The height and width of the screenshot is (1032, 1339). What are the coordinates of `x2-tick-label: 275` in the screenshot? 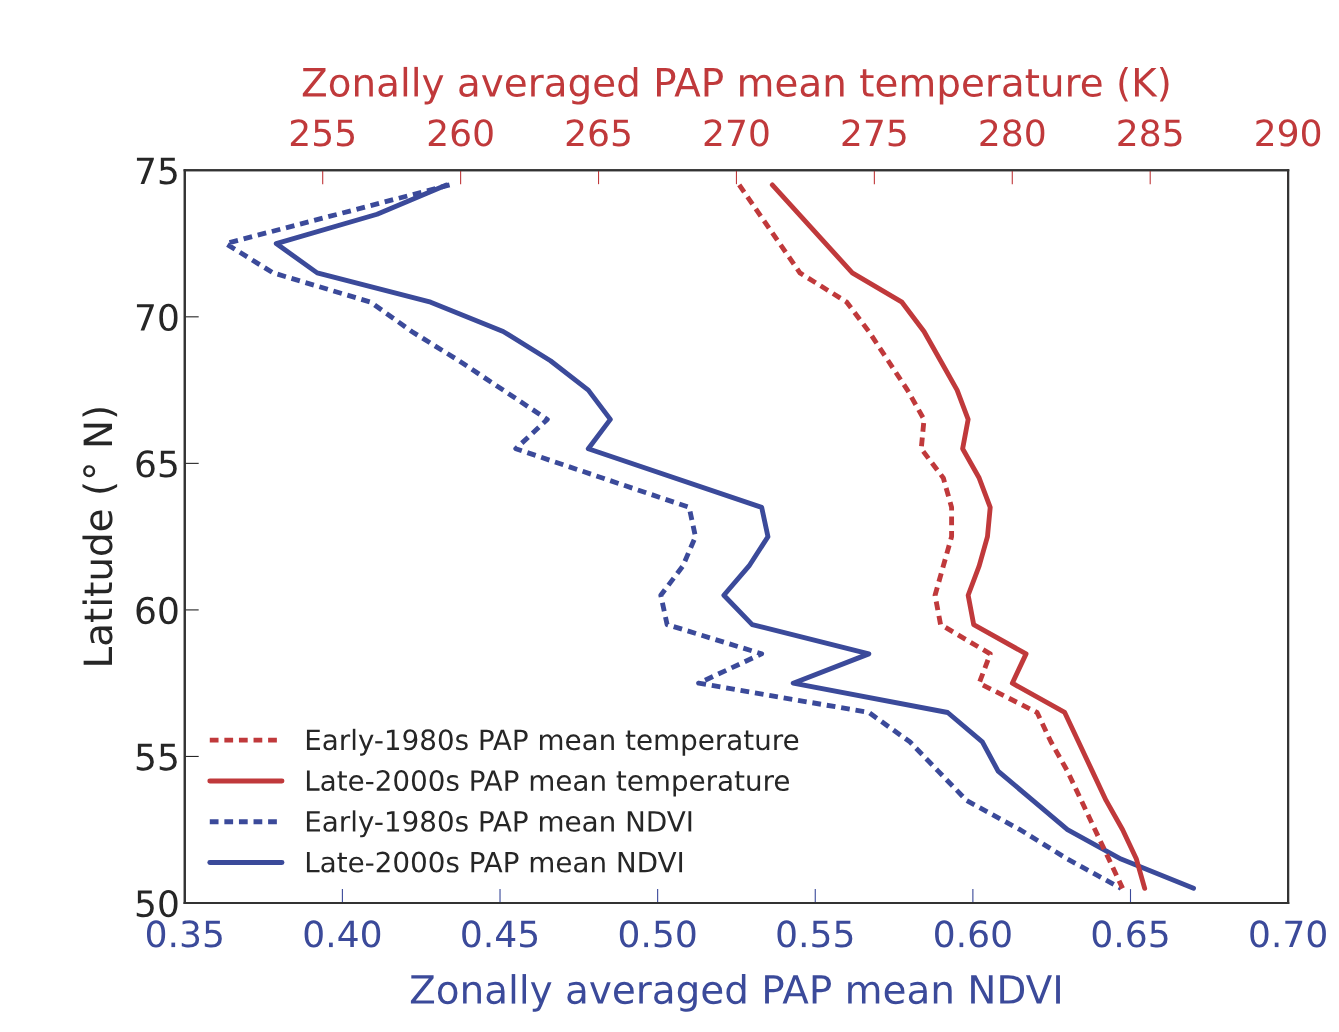 It's located at (874, 133).